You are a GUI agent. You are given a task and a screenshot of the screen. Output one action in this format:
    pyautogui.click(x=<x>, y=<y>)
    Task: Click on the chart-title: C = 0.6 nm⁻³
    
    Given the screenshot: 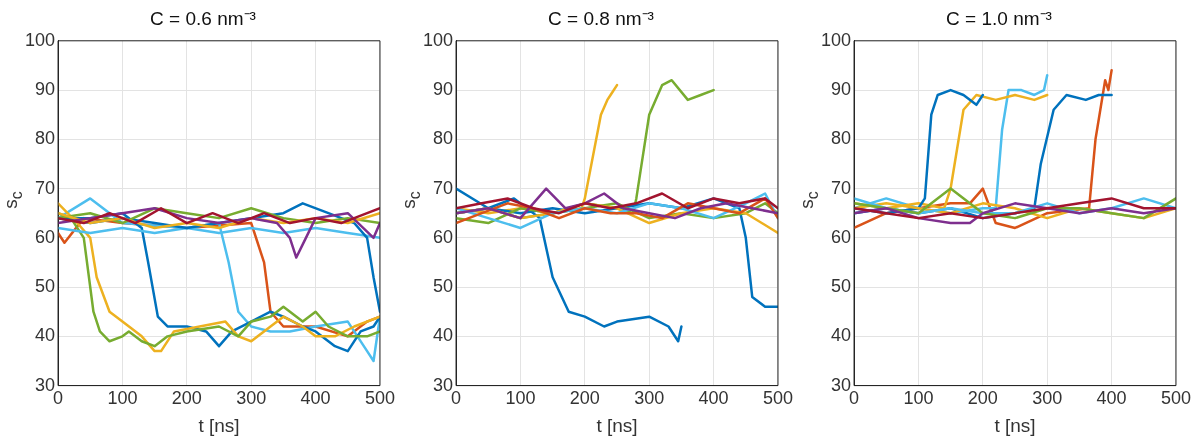 What is the action you would take?
    pyautogui.click(x=203, y=18)
    